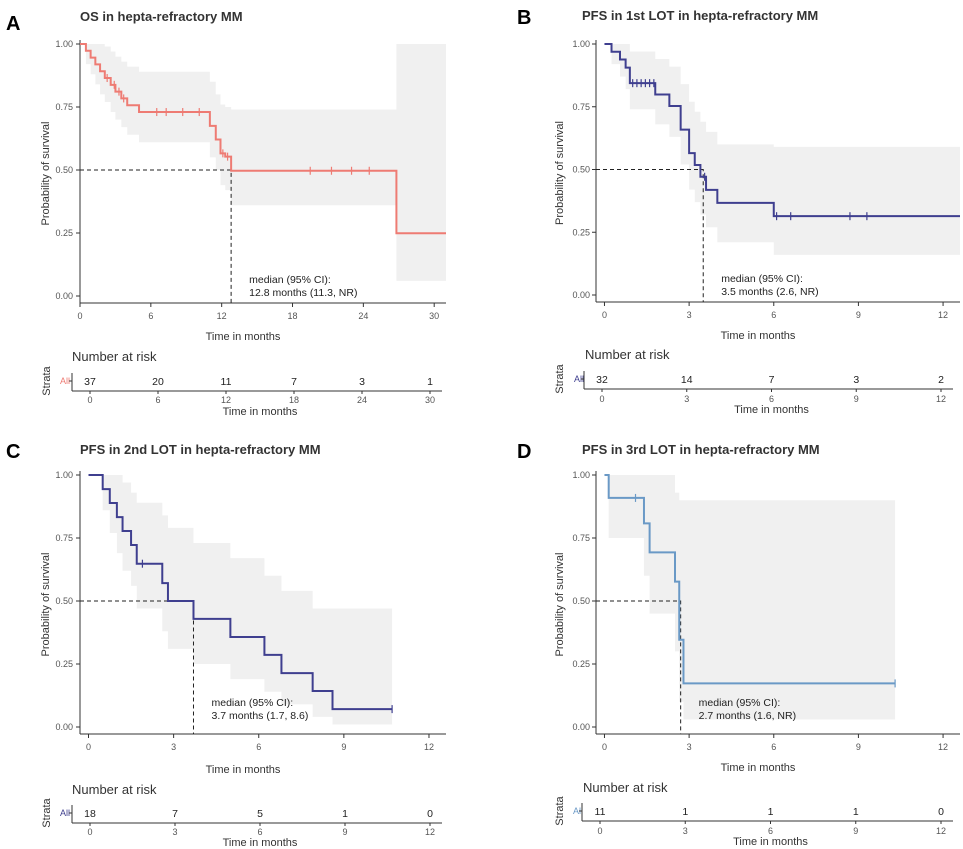 The width and height of the screenshot is (963, 849). I want to click on panel-letter: D, so click(524, 452).